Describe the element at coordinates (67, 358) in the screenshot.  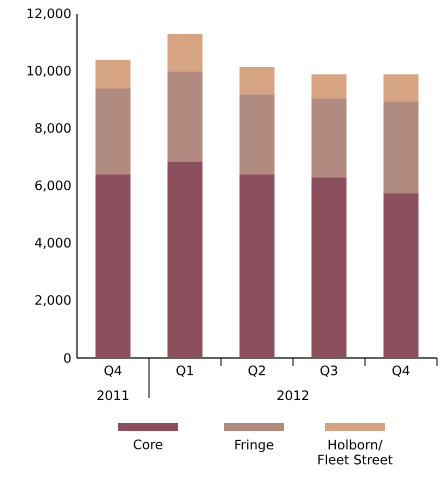
I see `y-tick-label: 0` at that location.